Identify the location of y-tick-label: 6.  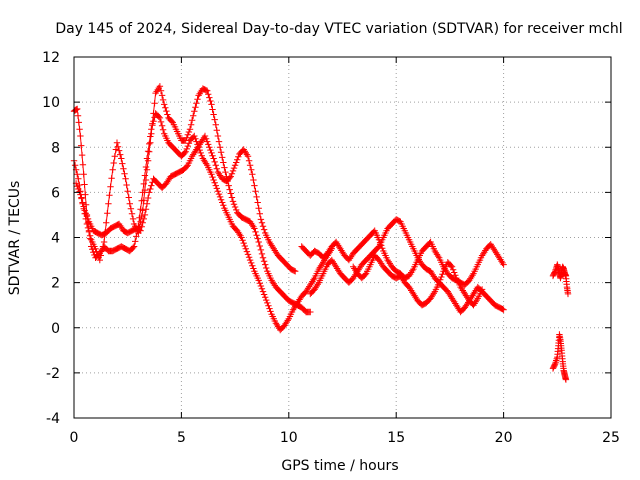
(55, 193).